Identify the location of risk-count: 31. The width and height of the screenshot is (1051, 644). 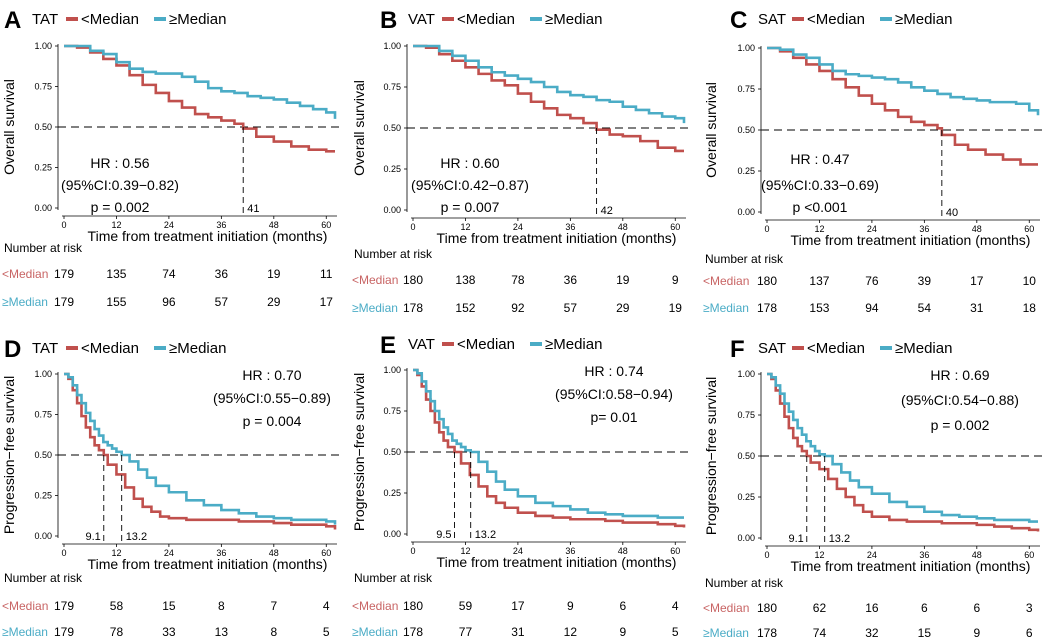
(518, 632).